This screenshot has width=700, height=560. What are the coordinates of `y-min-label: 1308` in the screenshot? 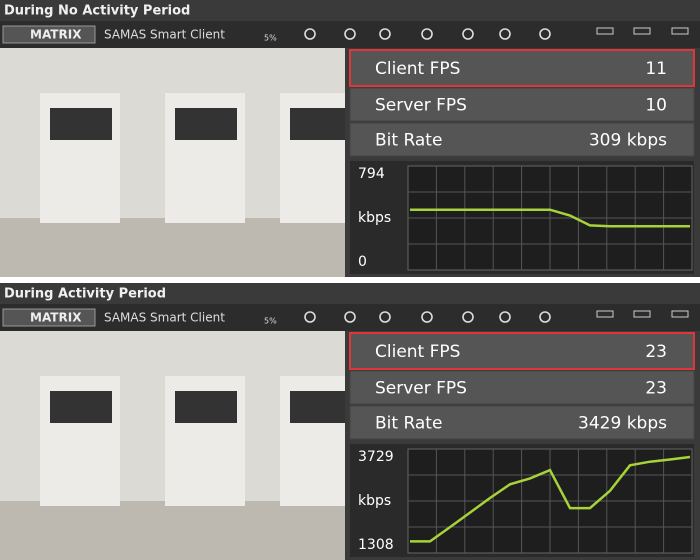 It's located at (376, 545).